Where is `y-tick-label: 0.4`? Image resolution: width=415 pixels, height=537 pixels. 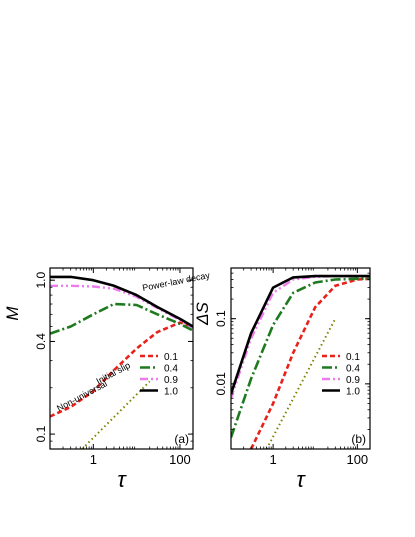 y-tick-label: 0.4 is located at coordinates (41, 341).